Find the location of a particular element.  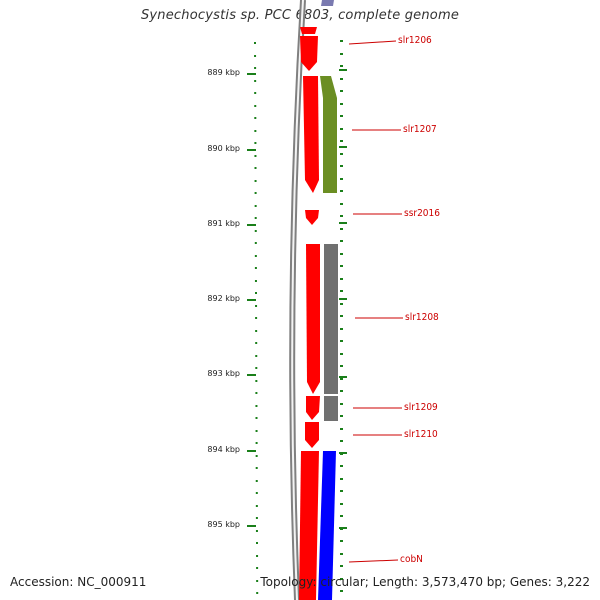

gene-label-ssr2016: ssr2016 is located at coordinates (422, 213).